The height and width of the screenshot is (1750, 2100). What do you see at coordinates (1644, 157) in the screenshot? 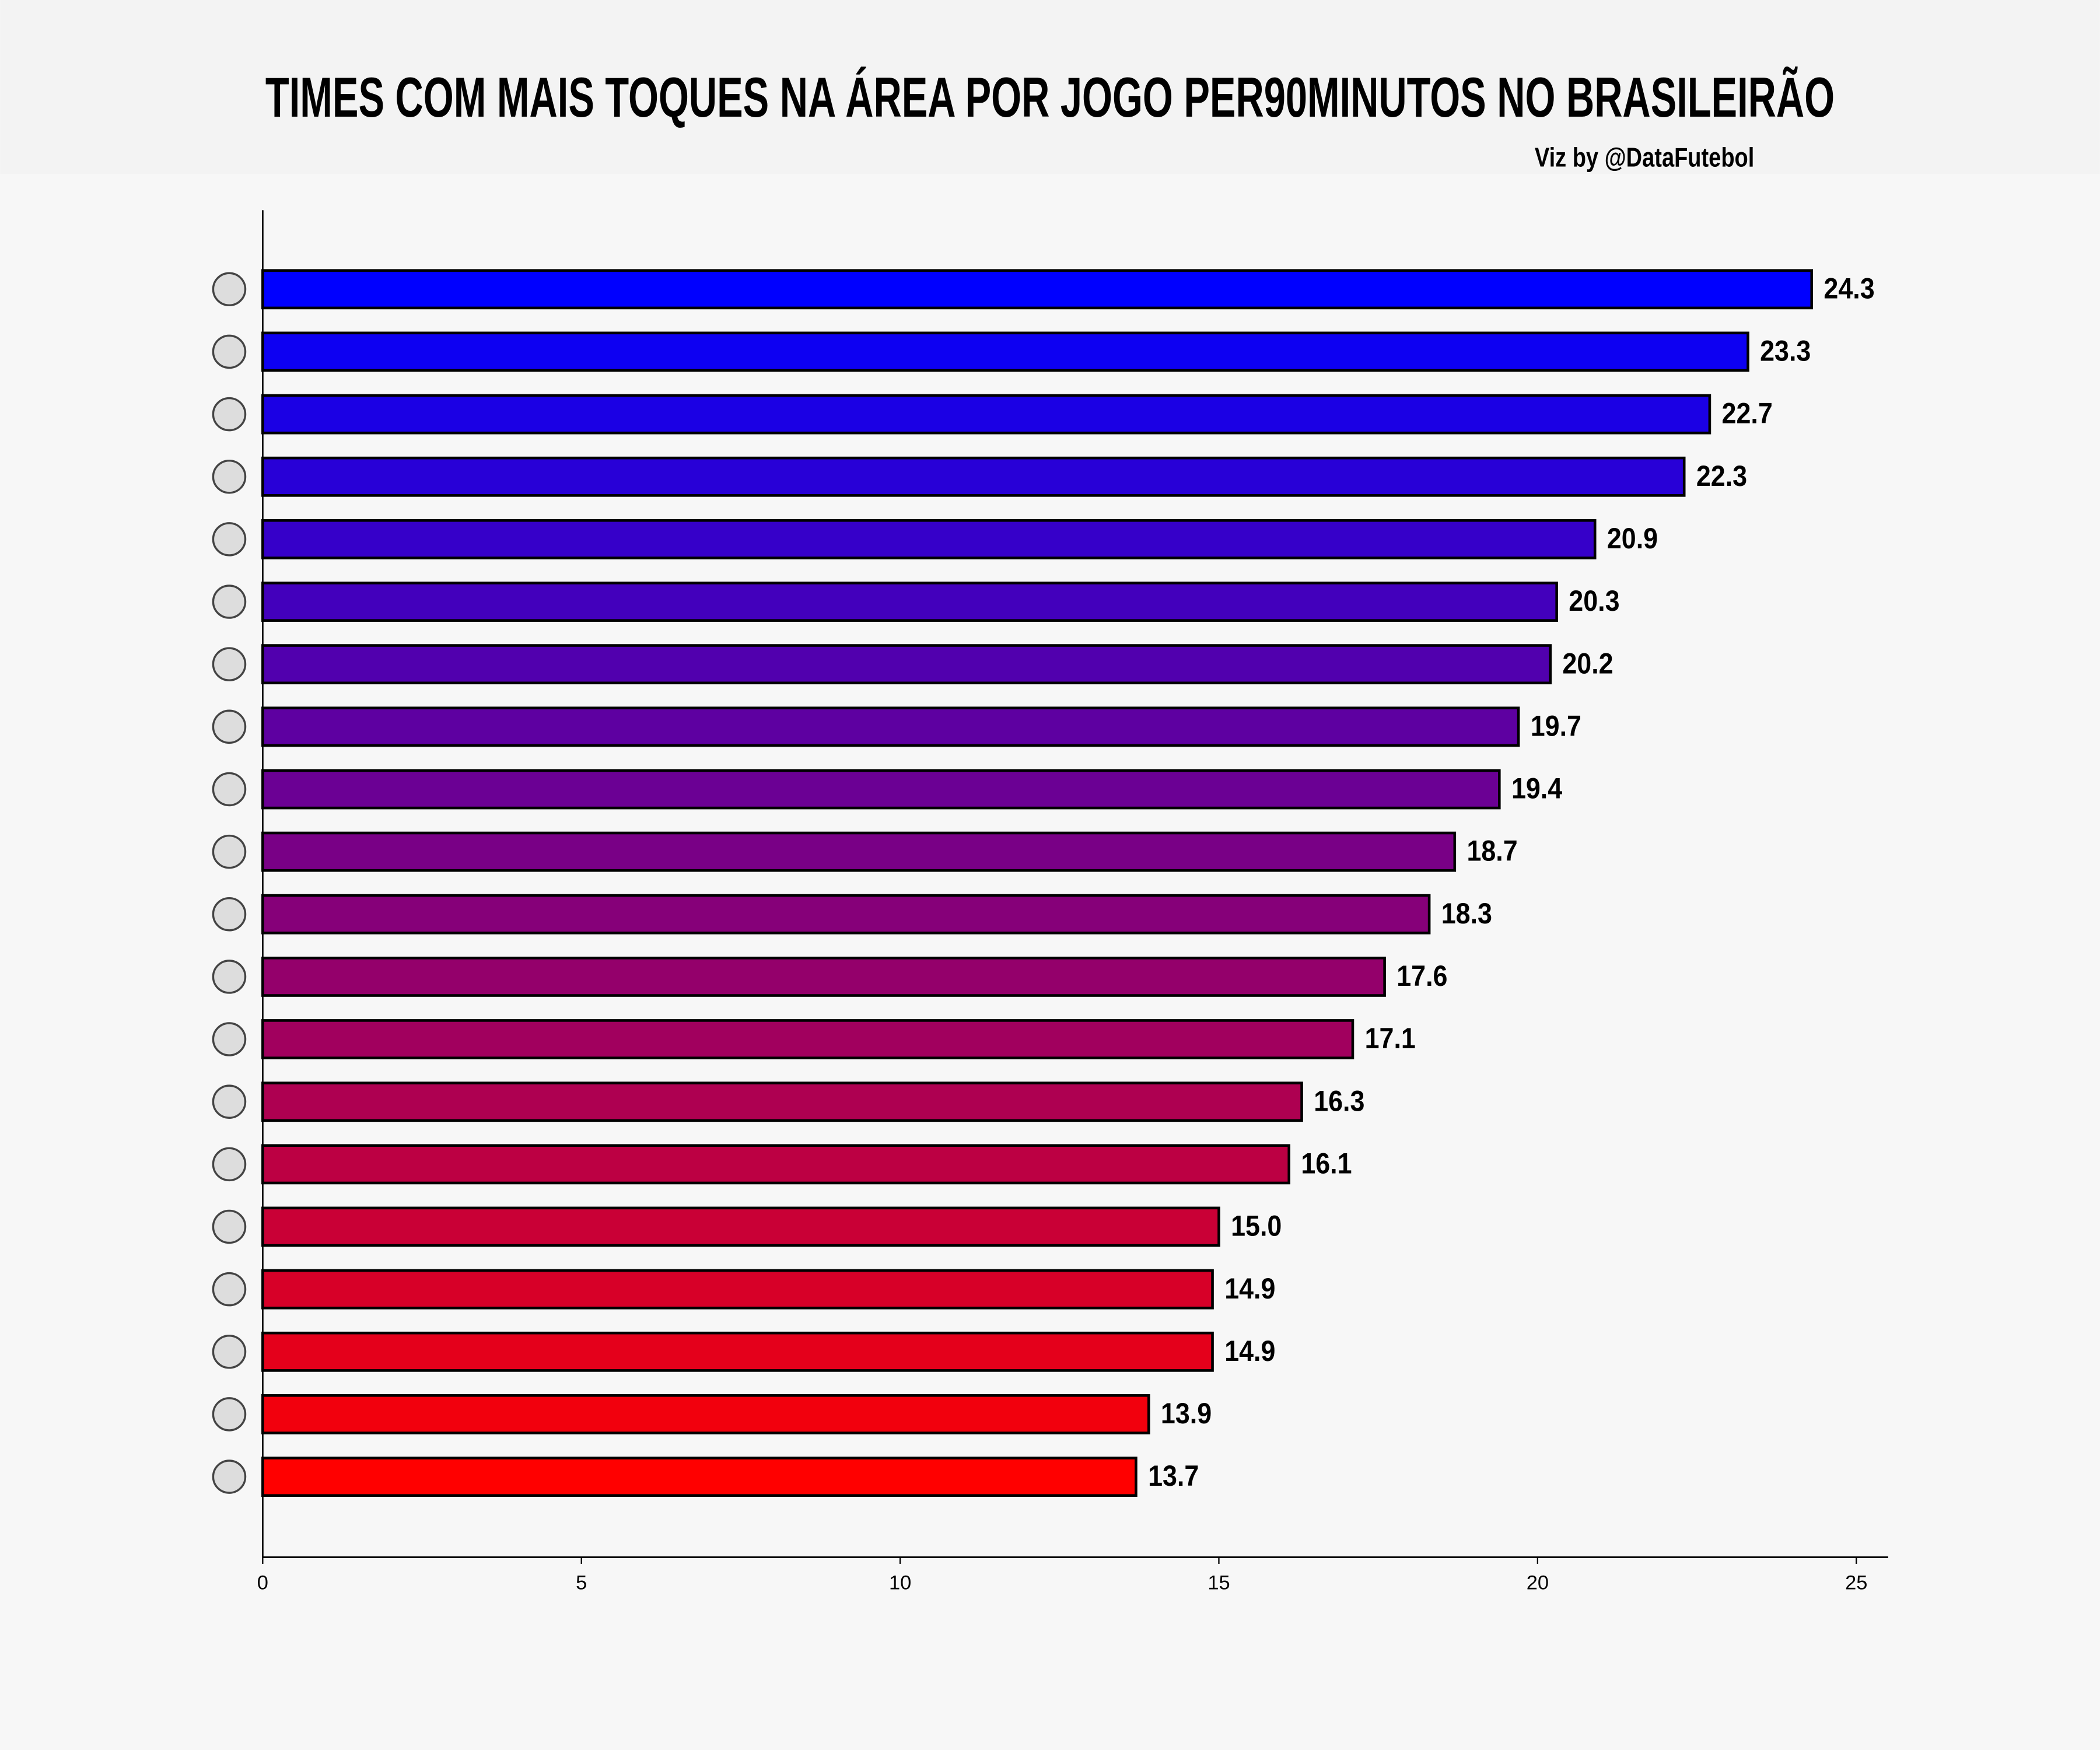
I see `chart-subtitle: Viz by @DataFutebol` at bounding box center [1644, 157].